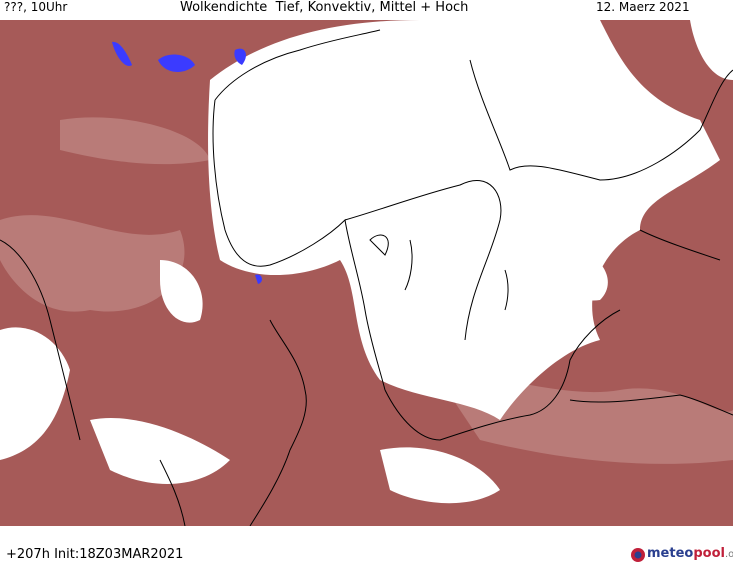  Describe the element at coordinates (36, 7) in the screenshot. I see `time-label: ???, 10Uhr` at that location.